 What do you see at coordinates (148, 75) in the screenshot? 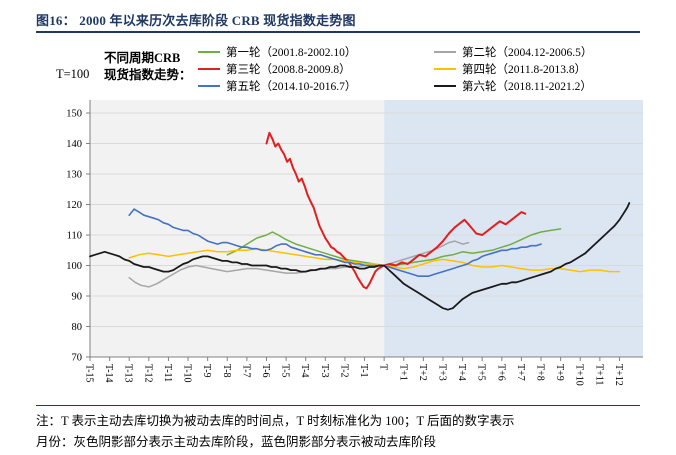
I see `legend-intro-line2: 现货指数走势：` at bounding box center [148, 75].